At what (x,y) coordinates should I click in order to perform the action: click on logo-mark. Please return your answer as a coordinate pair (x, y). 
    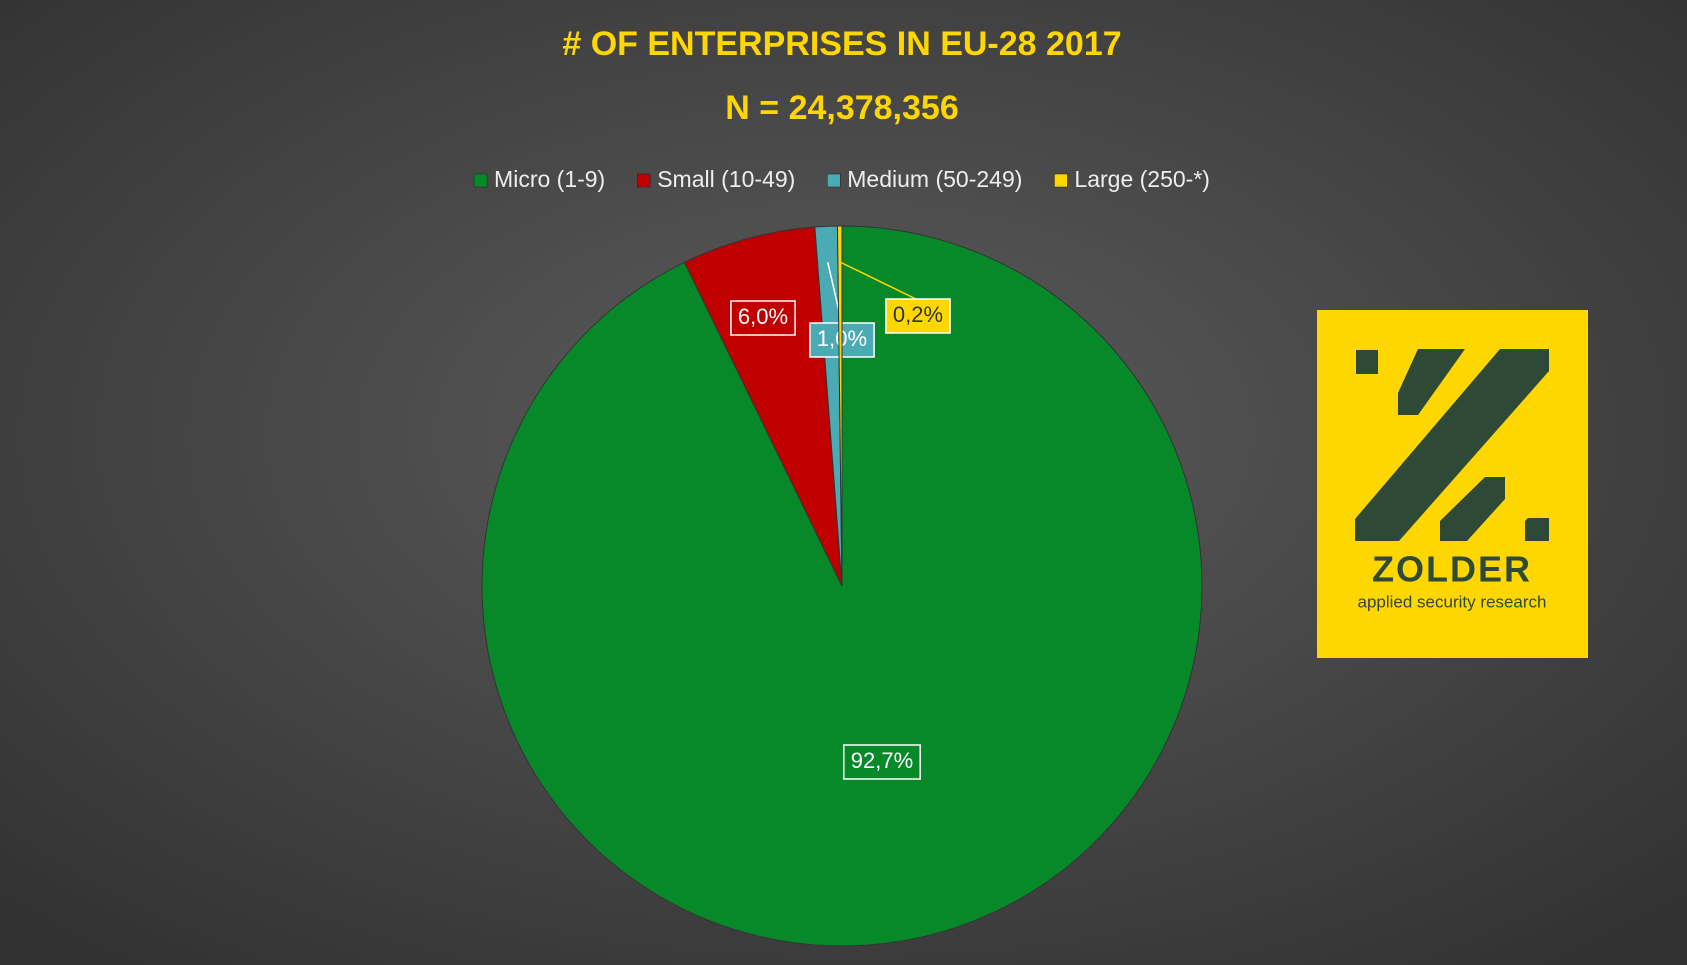
    Looking at the image, I should click on (1452, 445).